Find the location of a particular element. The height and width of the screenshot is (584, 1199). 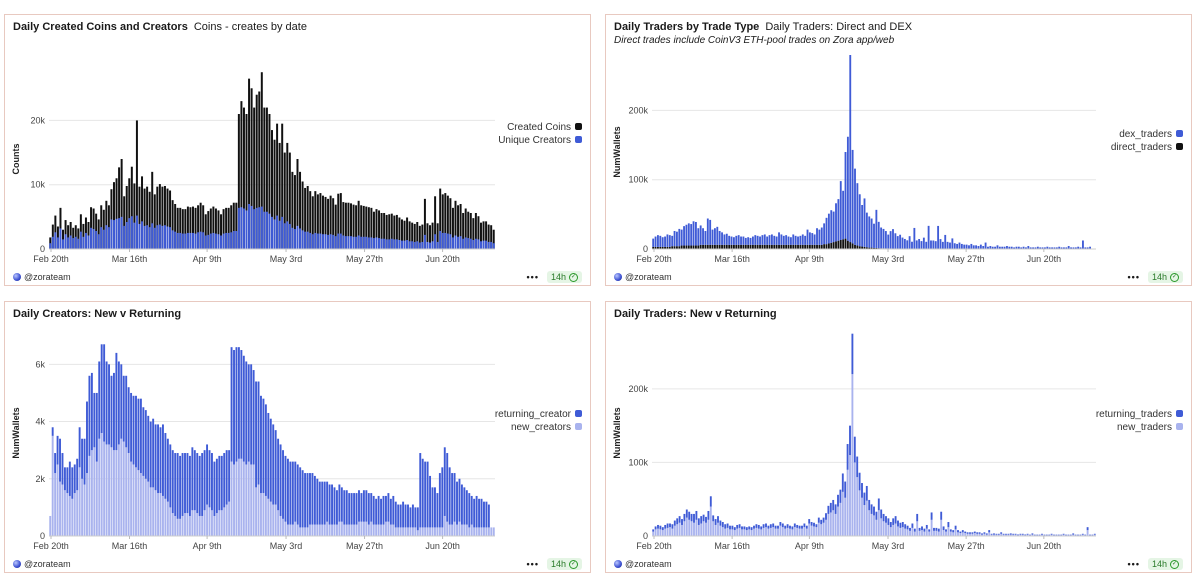

legend-item: Unique Creators is located at coordinates (540, 140).